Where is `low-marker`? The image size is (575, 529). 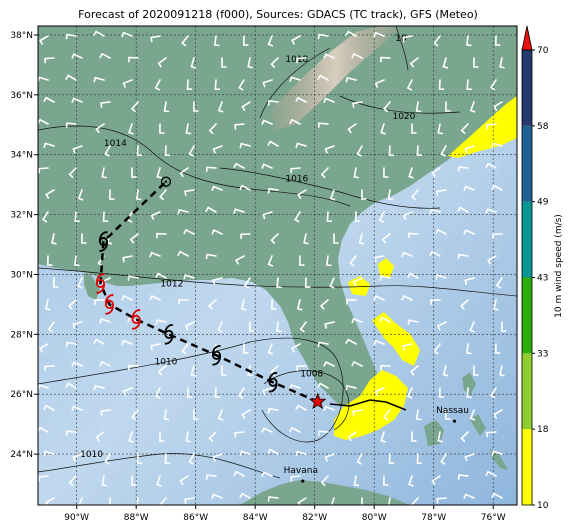
low-marker is located at coordinates (166, 181).